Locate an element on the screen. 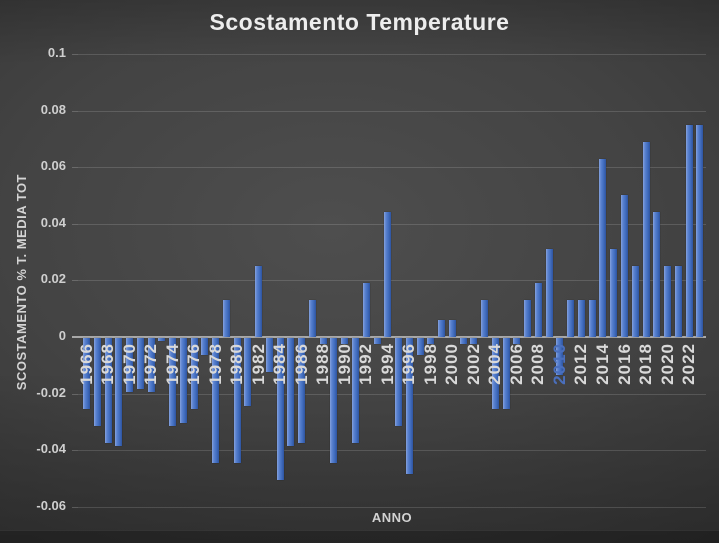  x-label-1992: 1992 is located at coordinates (366, 364).